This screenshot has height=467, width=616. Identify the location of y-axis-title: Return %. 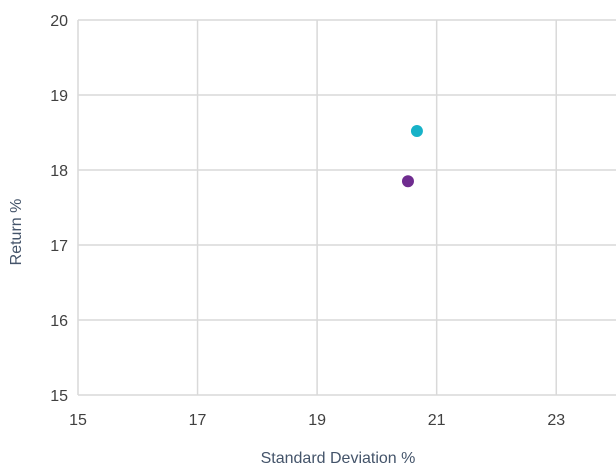
(16, 232).